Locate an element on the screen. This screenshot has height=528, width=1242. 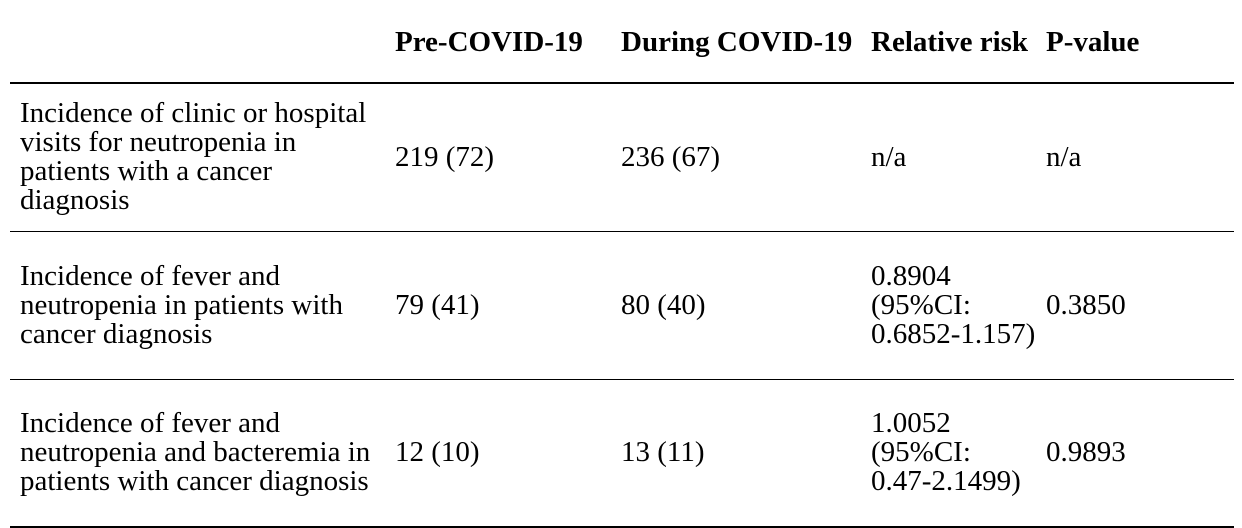
header-p-value: P-value is located at coordinates (1093, 42).